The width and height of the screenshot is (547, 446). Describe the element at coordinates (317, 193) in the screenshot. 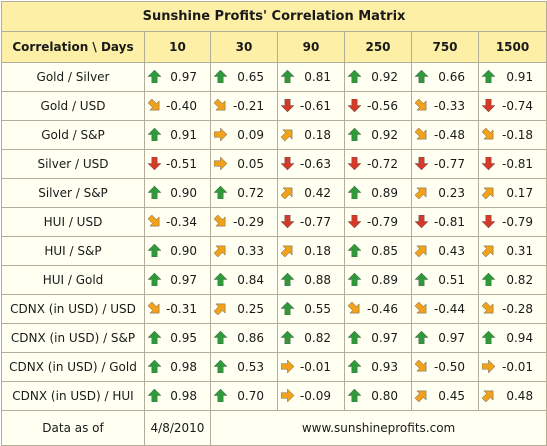

I see `correlation-value: 0.42` at that location.